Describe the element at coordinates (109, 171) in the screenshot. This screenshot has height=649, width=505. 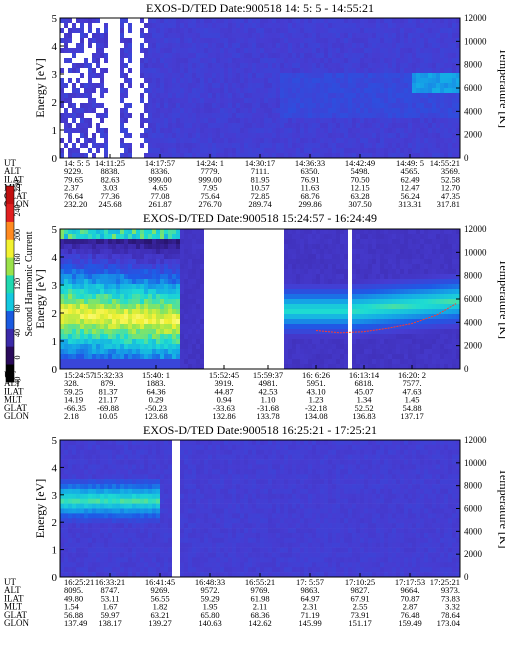
I see `panel-1-cell: 8838.` at that location.